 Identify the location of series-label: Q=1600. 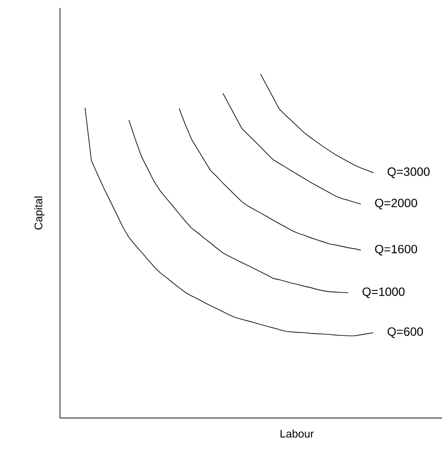
(395, 250).